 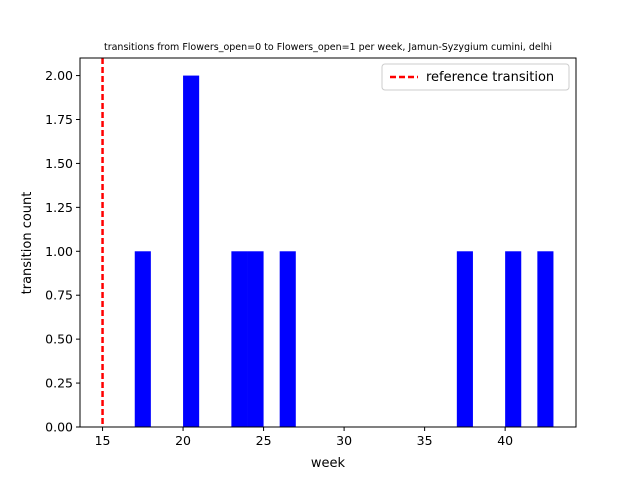 What do you see at coordinates (59, 75) in the screenshot?
I see `y-tick-label: 2.00` at bounding box center [59, 75].